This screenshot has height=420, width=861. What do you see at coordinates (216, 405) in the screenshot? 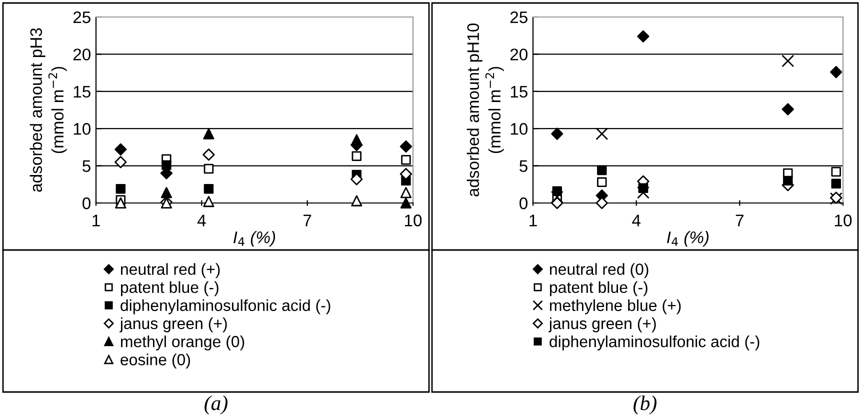
I see `text: (a)` at bounding box center [216, 405].